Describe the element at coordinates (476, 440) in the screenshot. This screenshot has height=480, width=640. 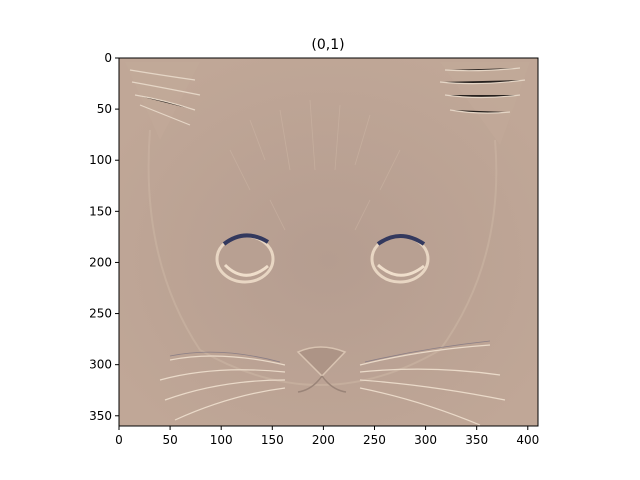
I see `x-tick-label: 350` at that location.